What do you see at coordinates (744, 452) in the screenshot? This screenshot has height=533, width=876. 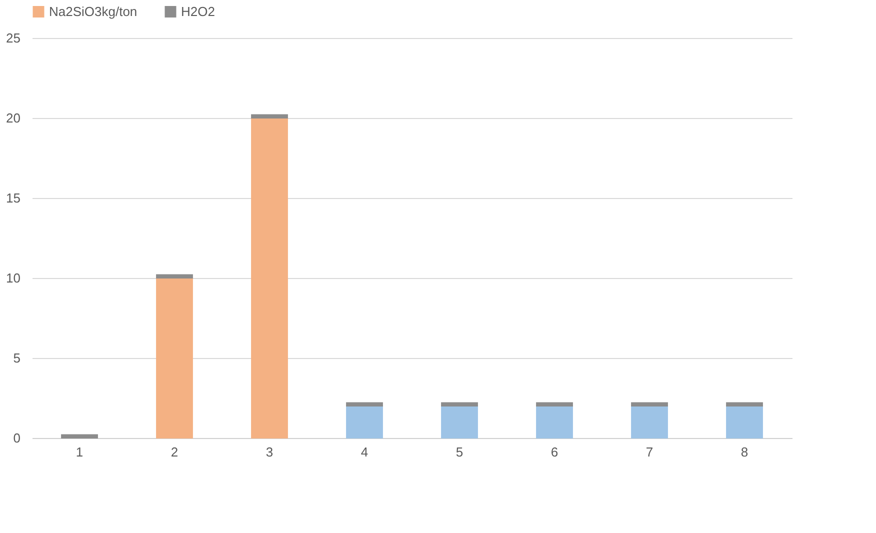 I see `x-tick-label: 8` at bounding box center [744, 452].